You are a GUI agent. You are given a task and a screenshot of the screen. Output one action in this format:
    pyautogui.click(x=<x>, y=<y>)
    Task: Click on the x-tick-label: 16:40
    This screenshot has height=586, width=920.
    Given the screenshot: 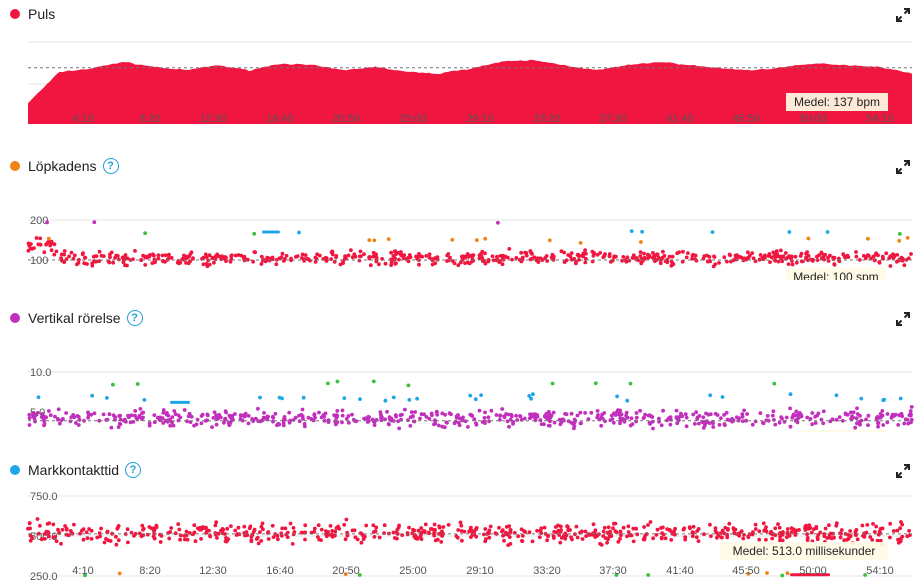 What is the action you would take?
    pyautogui.click(x=280, y=571)
    